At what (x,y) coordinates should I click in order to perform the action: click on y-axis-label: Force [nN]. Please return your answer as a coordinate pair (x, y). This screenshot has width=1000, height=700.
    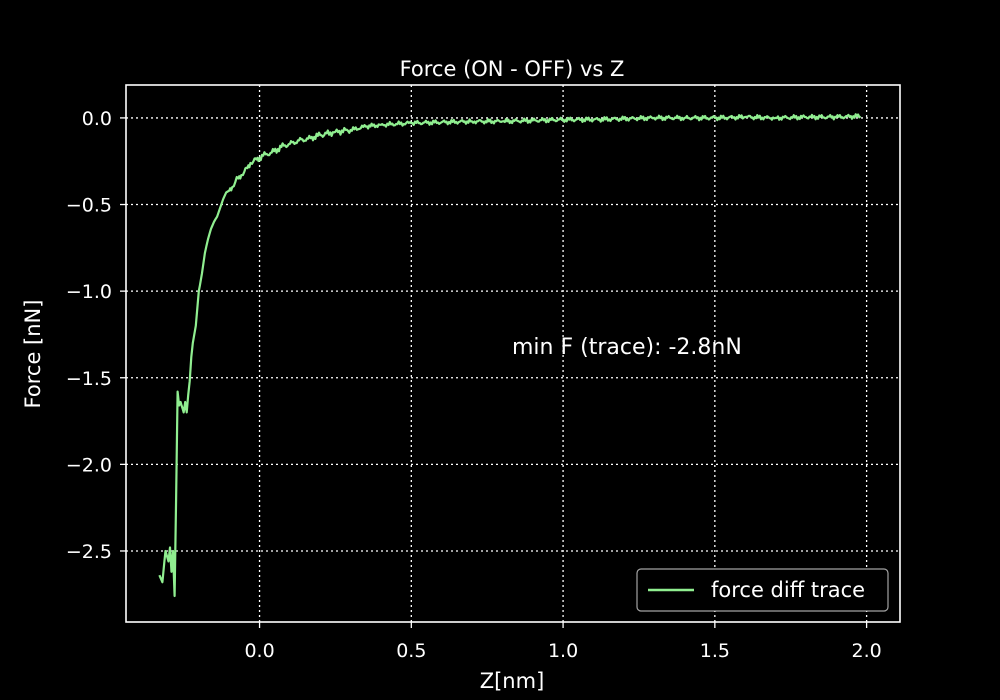
    Looking at the image, I should click on (33, 354).